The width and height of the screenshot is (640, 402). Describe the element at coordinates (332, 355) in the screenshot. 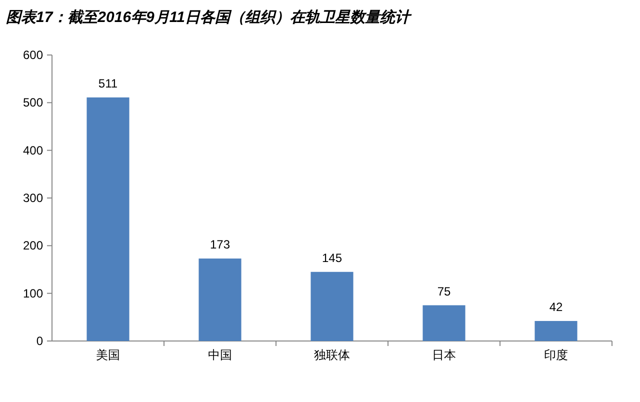

I see `x-tick-label: 独联体` at that location.